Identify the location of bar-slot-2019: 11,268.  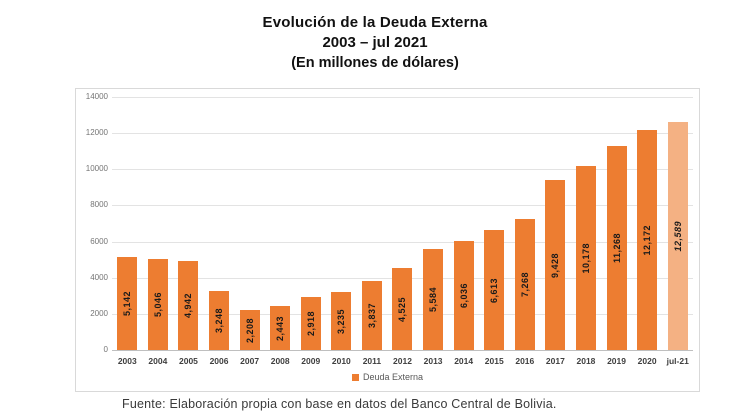
(616, 223).